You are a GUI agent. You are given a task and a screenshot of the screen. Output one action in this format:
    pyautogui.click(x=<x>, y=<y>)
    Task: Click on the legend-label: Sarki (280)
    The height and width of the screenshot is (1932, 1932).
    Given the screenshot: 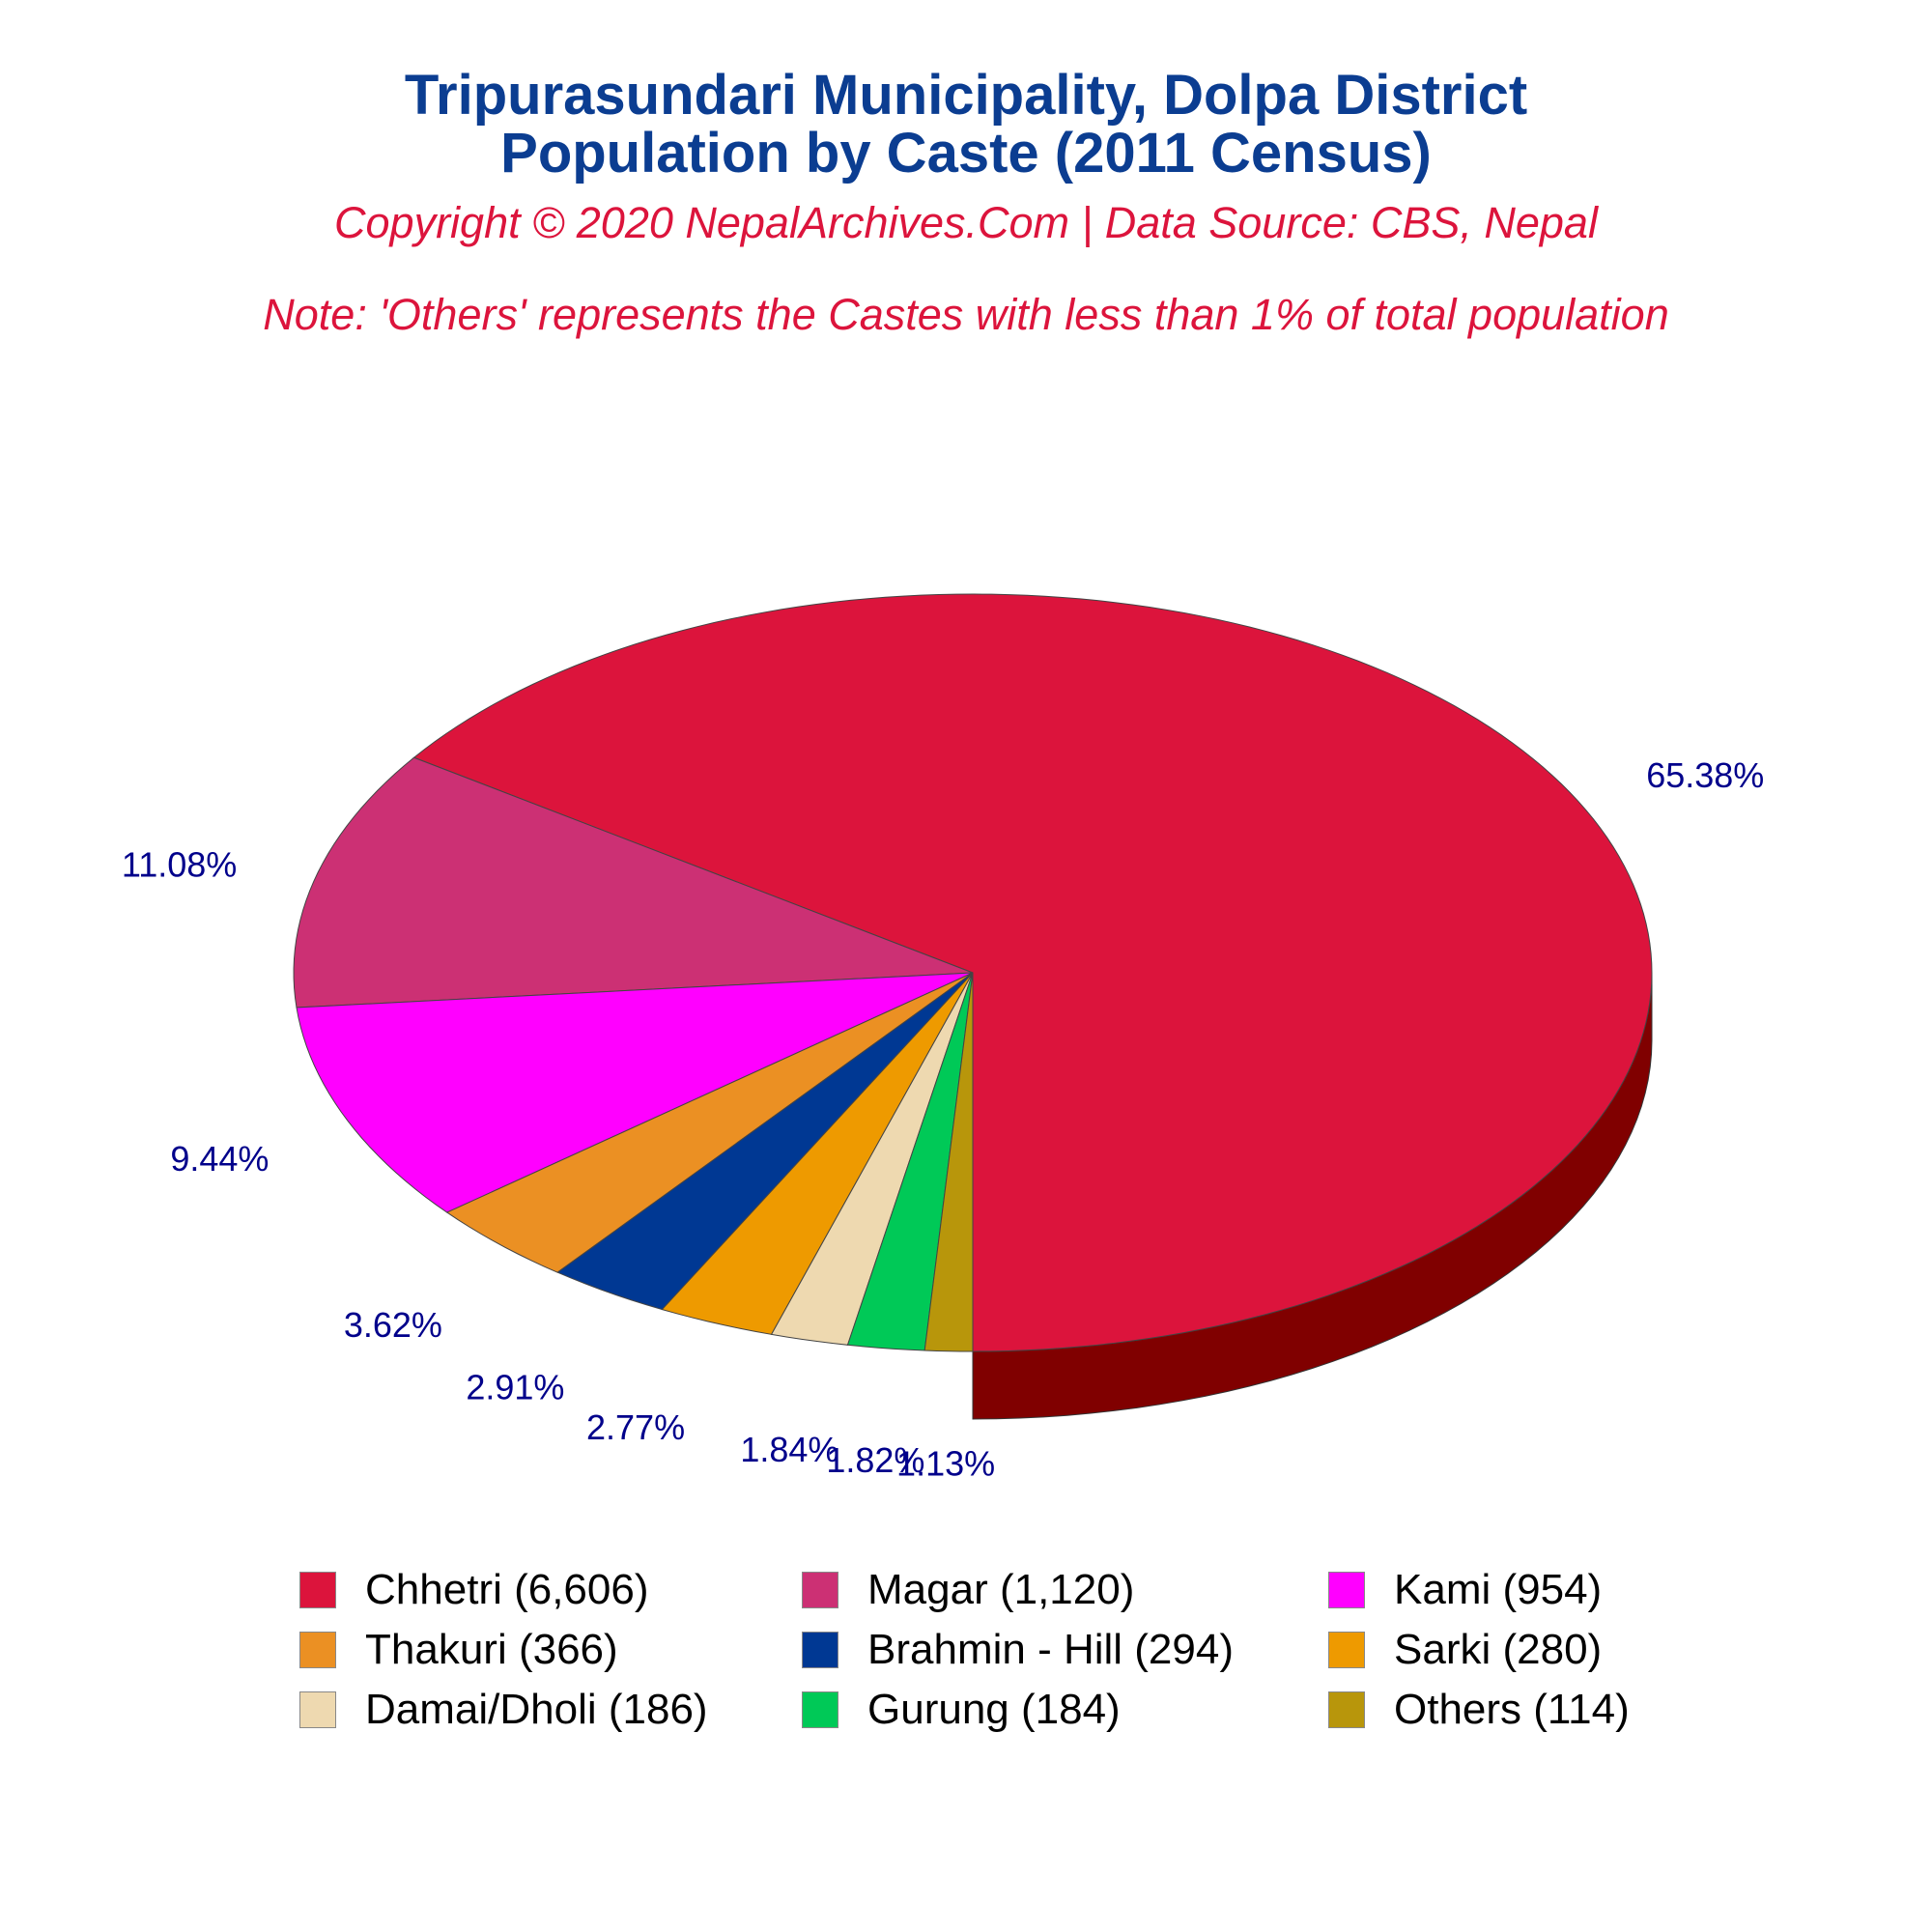 What is the action you would take?
    pyautogui.click(x=1498, y=1649)
    